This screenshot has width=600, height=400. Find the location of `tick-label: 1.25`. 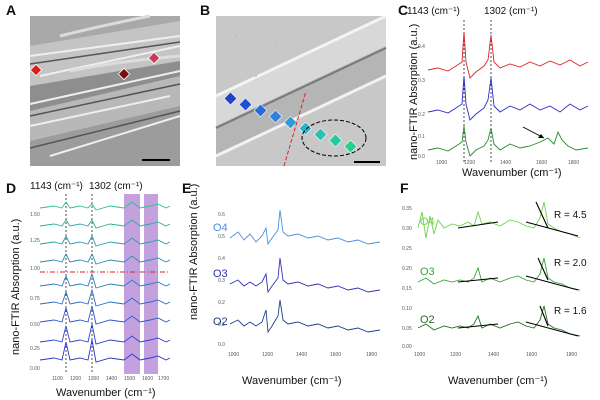

tick-label: 1.25 is located at coordinates (35, 241).